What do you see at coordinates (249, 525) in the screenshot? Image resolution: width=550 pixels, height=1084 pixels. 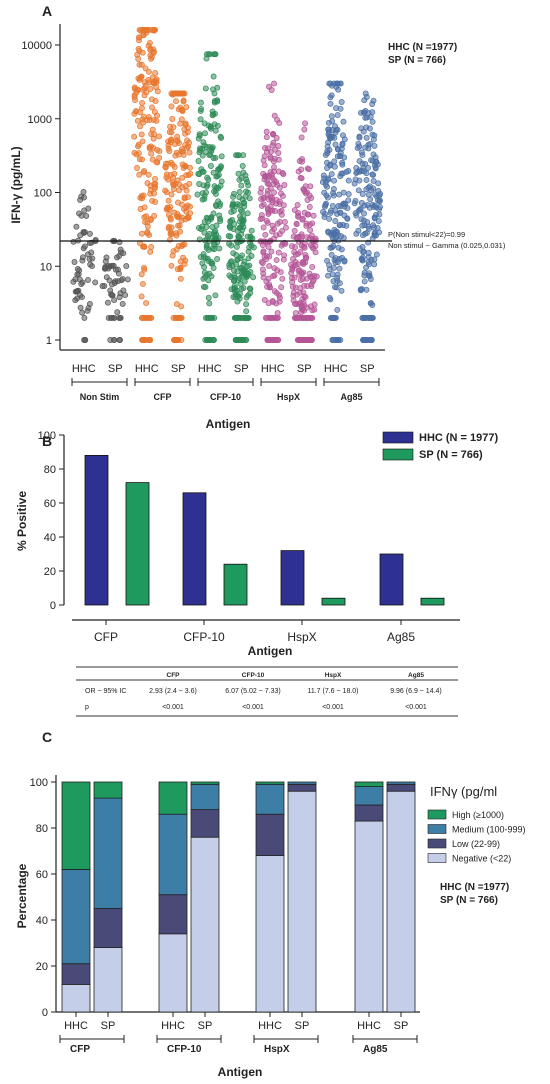 I see `panel-b-y-axis: 0 20 40 60 80 100` at bounding box center [249, 525].